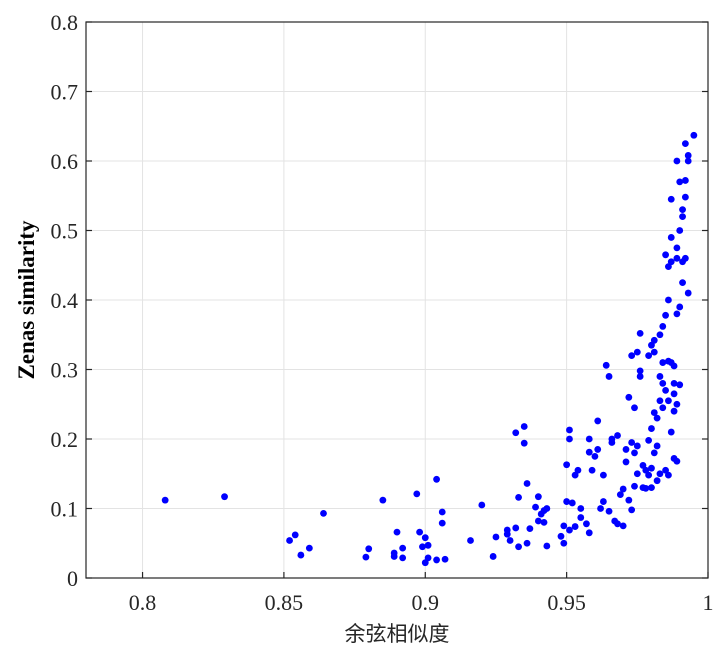  Describe the element at coordinates (284, 602) in the screenshot. I see `x-tick-label: 0.85` at that location.